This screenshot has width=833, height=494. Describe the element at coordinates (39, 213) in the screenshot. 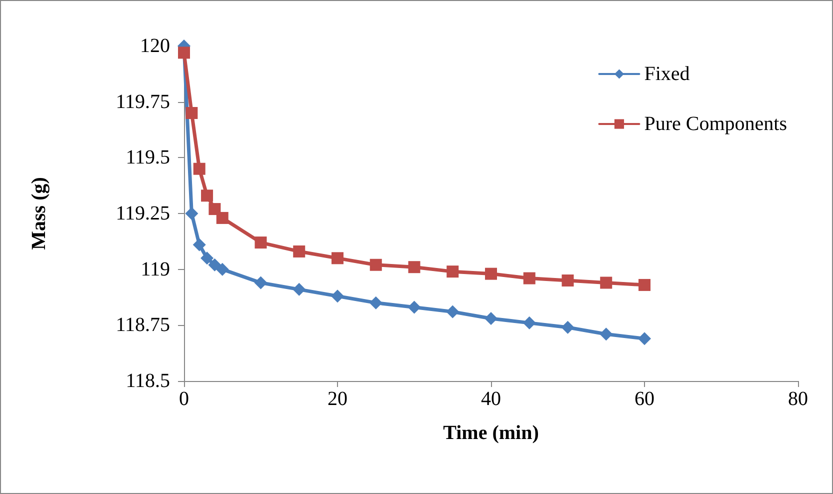

I see `y-axis-title: Mass (g)` at that location.